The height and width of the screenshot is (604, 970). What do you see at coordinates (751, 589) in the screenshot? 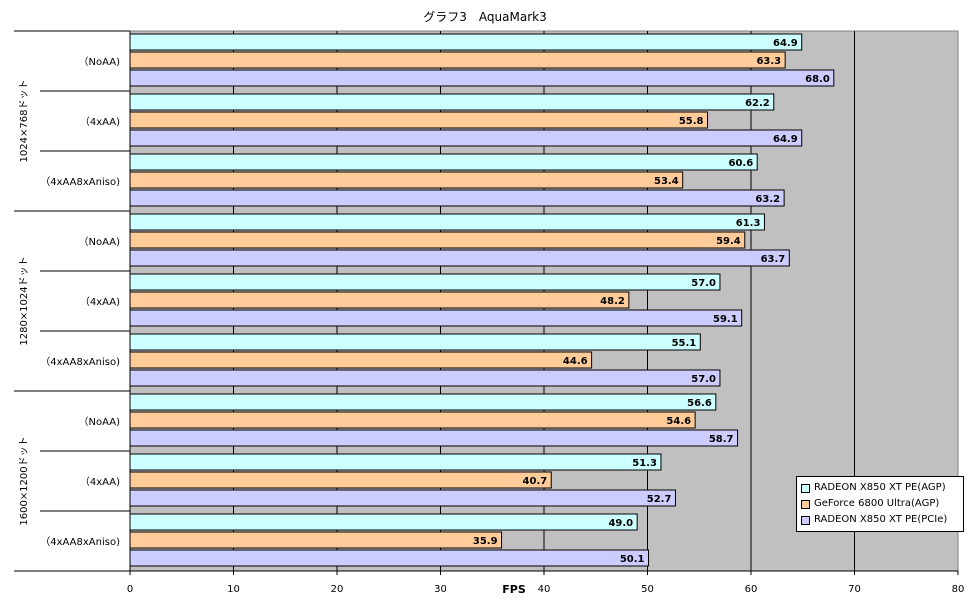
I see `x-tick-label: 60` at bounding box center [751, 589].